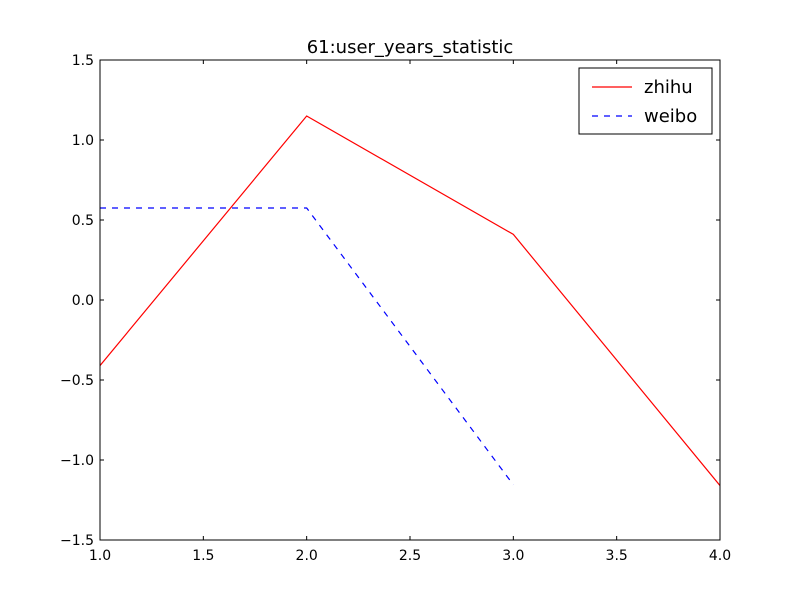  What do you see at coordinates (645, 101) in the screenshot?
I see `legend-box` at bounding box center [645, 101].